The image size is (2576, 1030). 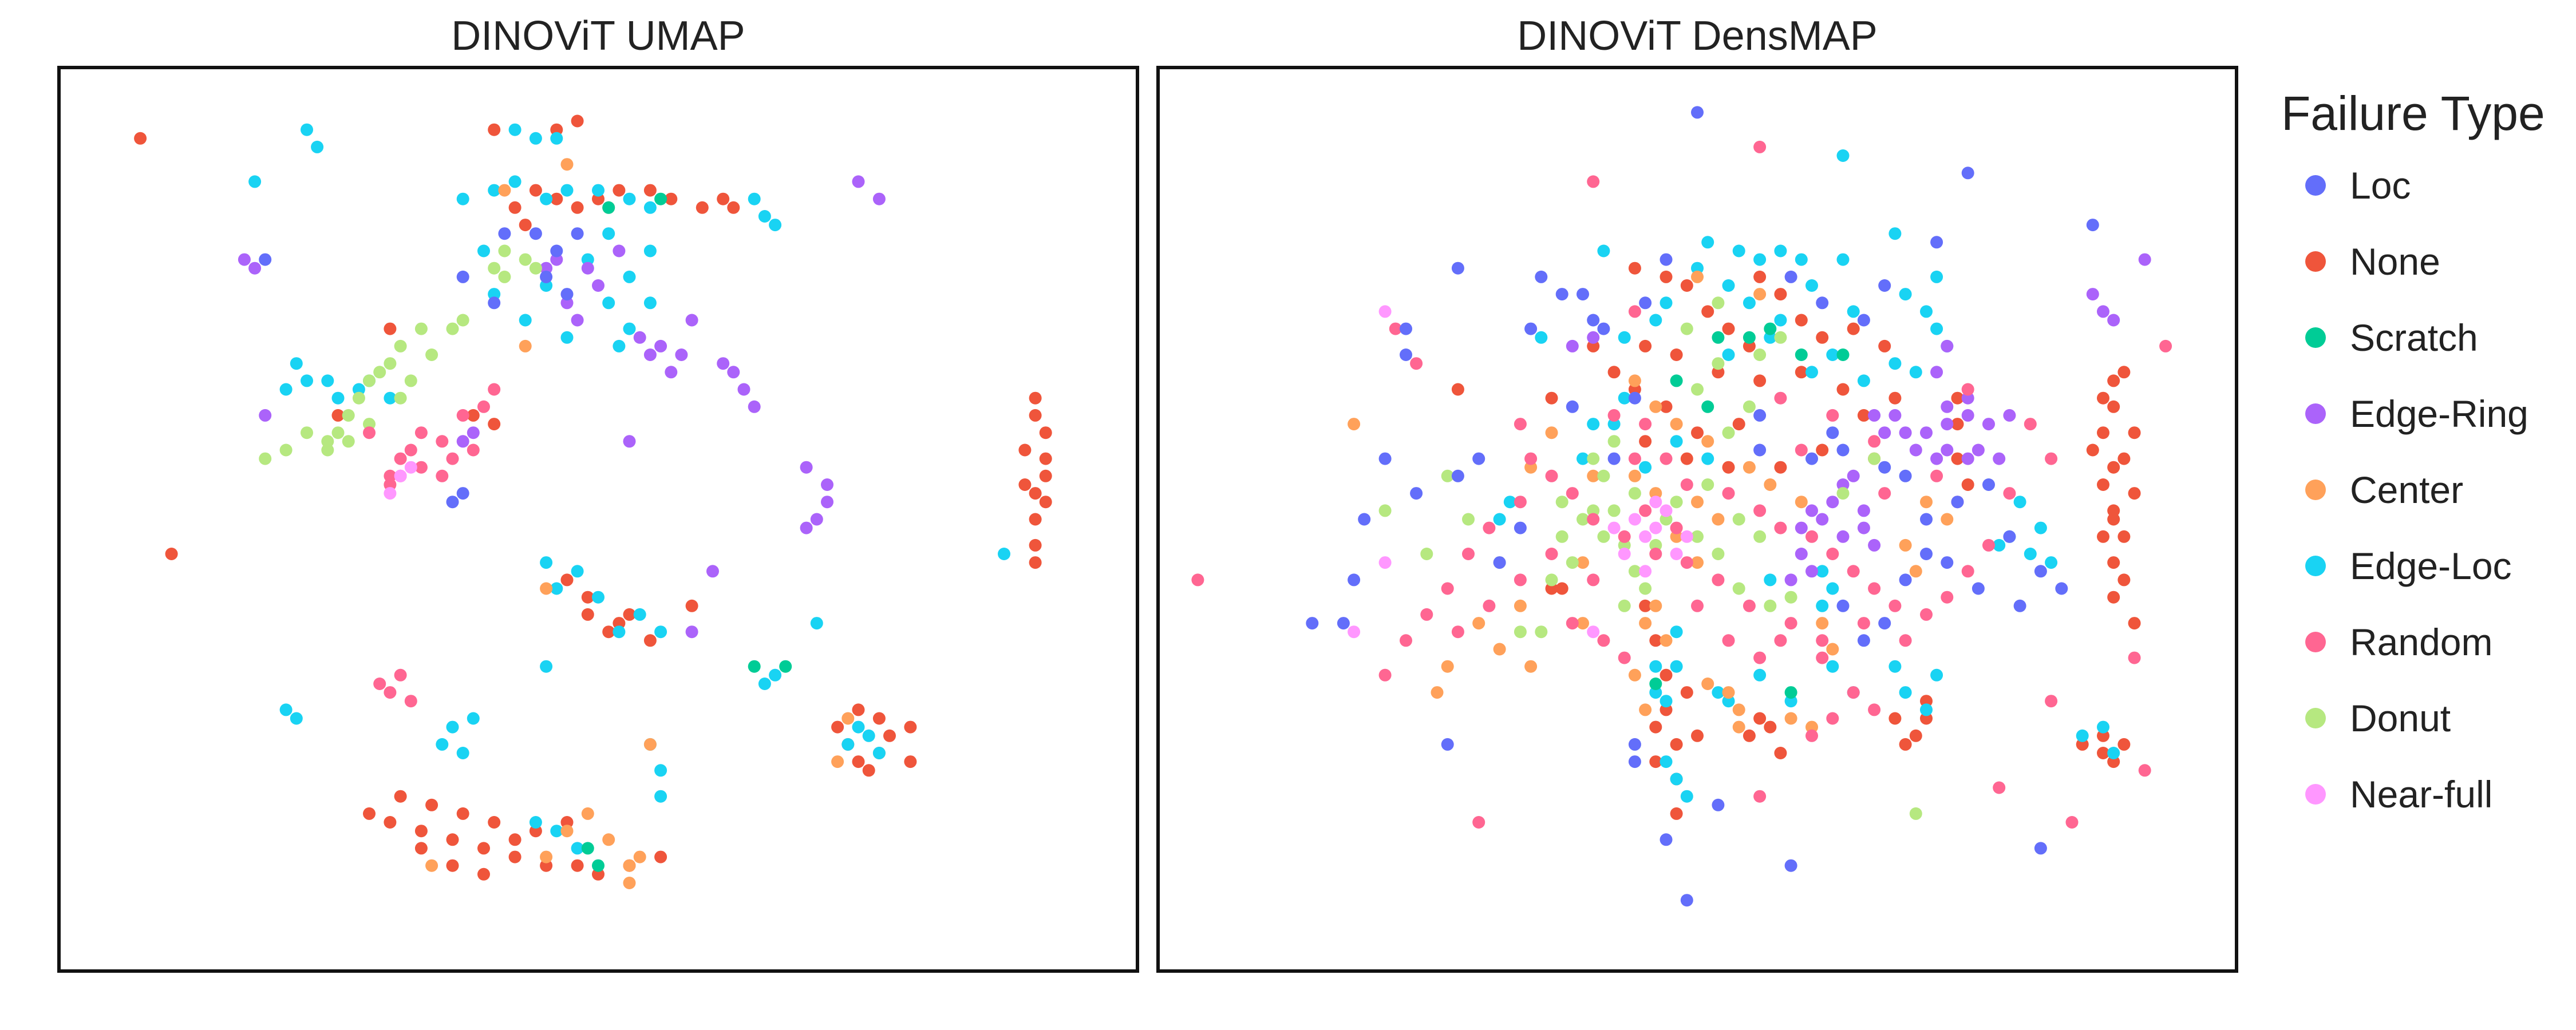 I want to click on legend-item-edge-ring: Edge-Ring, so click(x=2413, y=413).